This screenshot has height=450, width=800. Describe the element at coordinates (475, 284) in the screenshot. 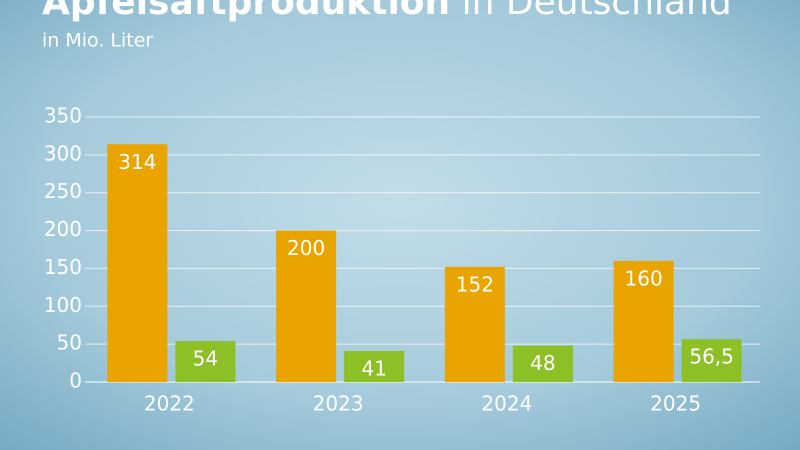

I see `value-label: 152` at that location.